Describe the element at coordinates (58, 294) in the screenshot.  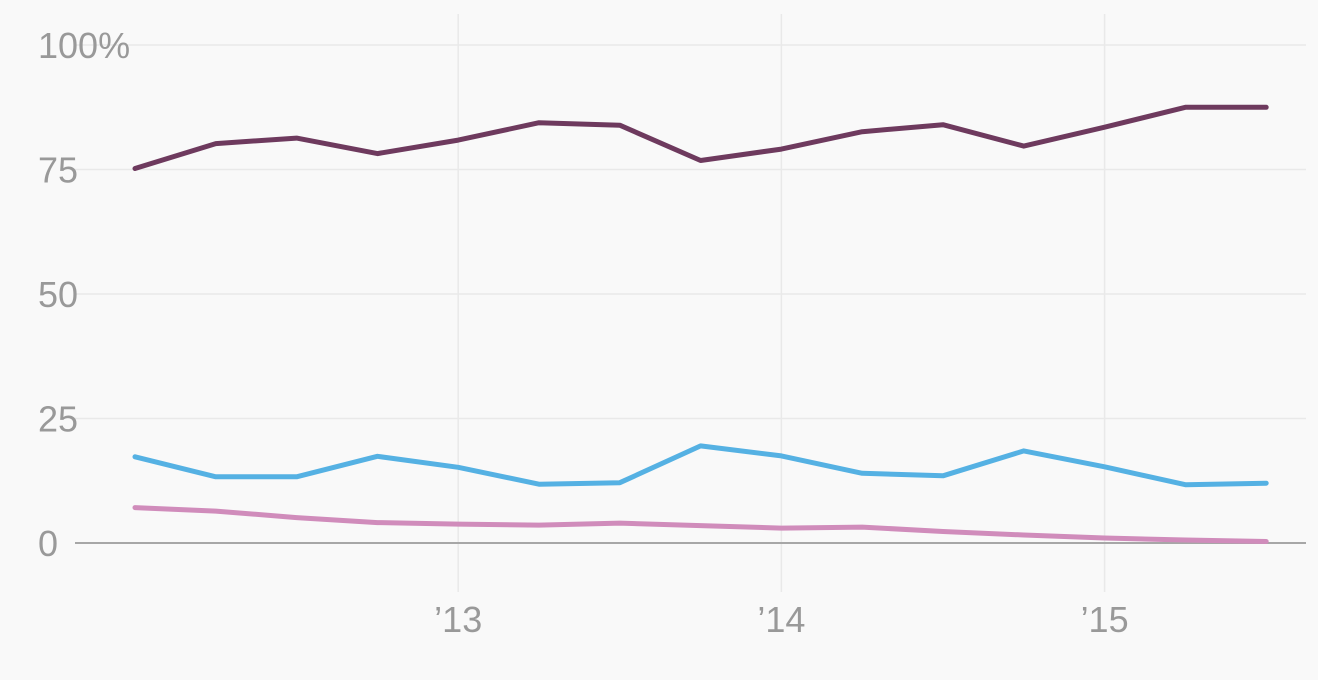
I see `y-tick-label: 50` at that location.